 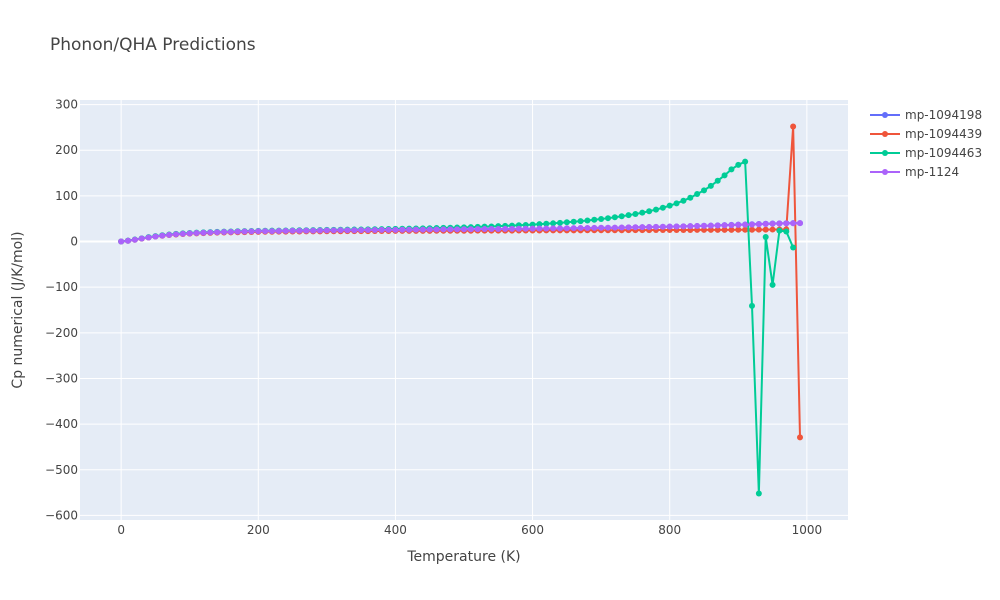 What do you see at coordinates (926, 134) in the screenshot?
I see `legend-item-mp-1094439: mp-1094439` at bounding box center [926, 134].